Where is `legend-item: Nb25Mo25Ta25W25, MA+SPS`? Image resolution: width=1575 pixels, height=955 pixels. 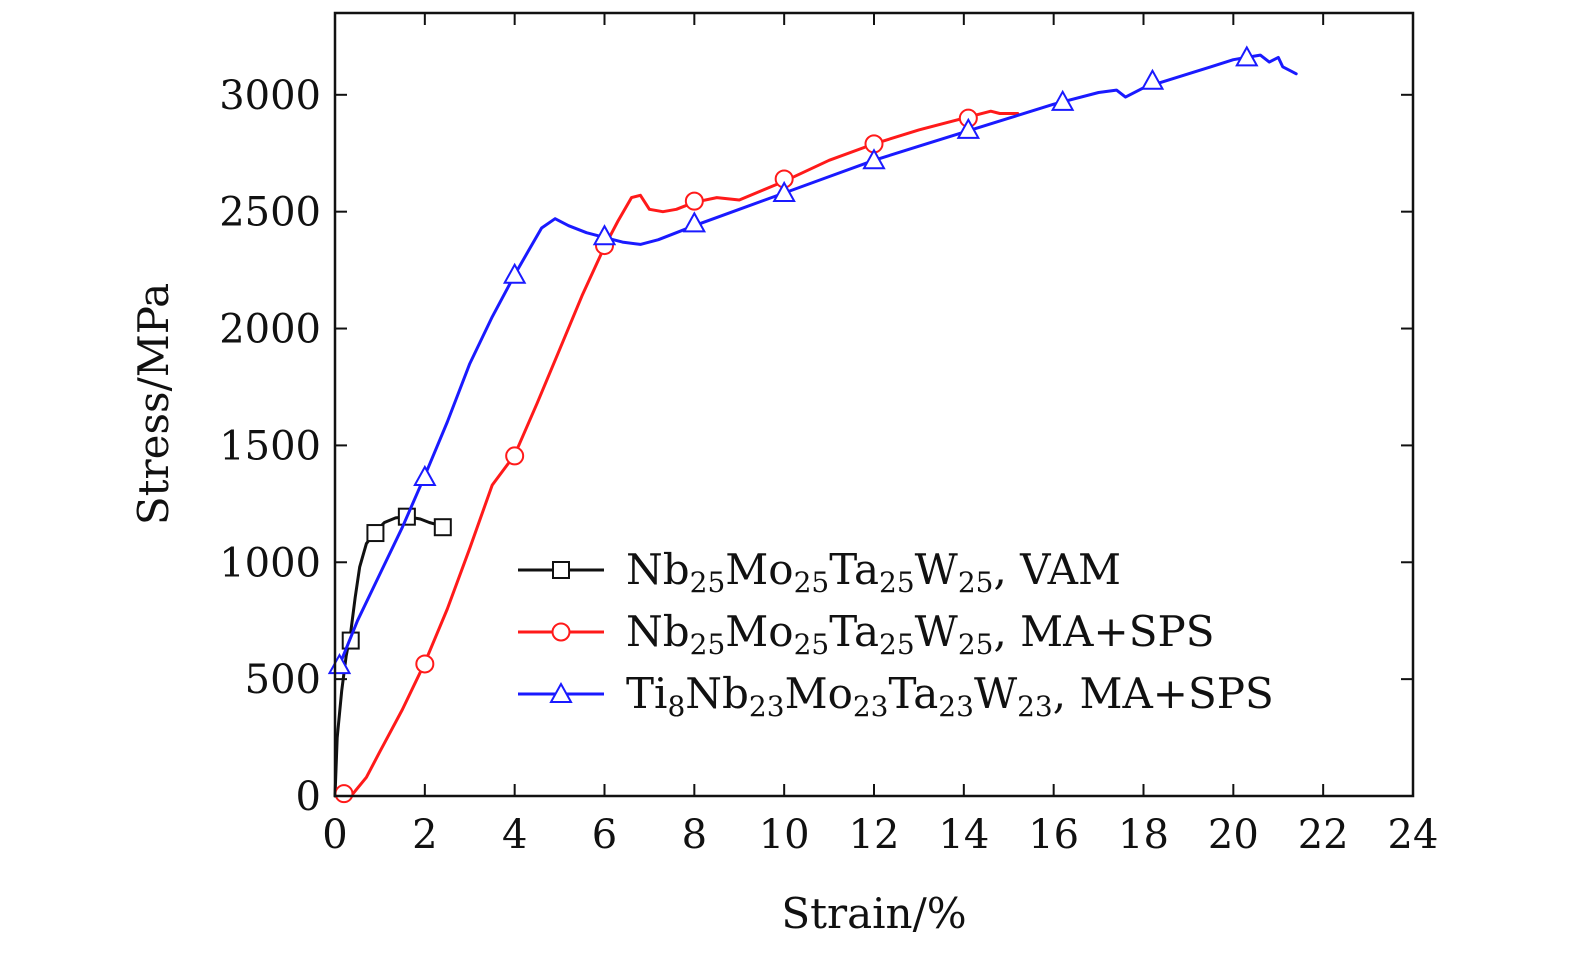
legend-item: Nb25Mo25Ta25W25, MA+SPS is located at coordinates (866, 634).